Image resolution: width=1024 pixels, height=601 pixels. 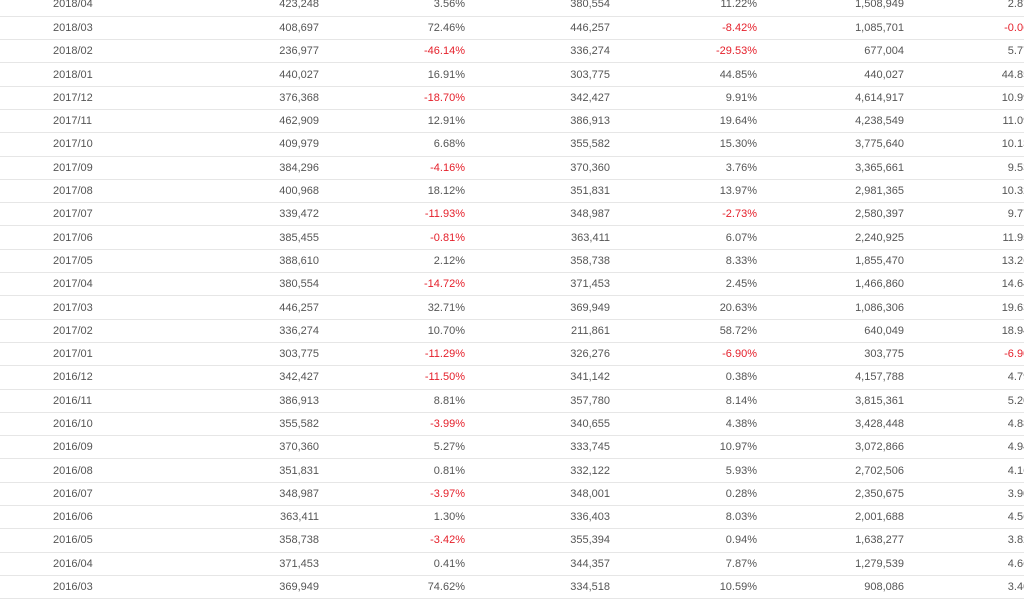 What do you see at coordinates (76, 470) in the screenshot?
I see `month-cell: 2016/08` at bounding box center [76, 470].